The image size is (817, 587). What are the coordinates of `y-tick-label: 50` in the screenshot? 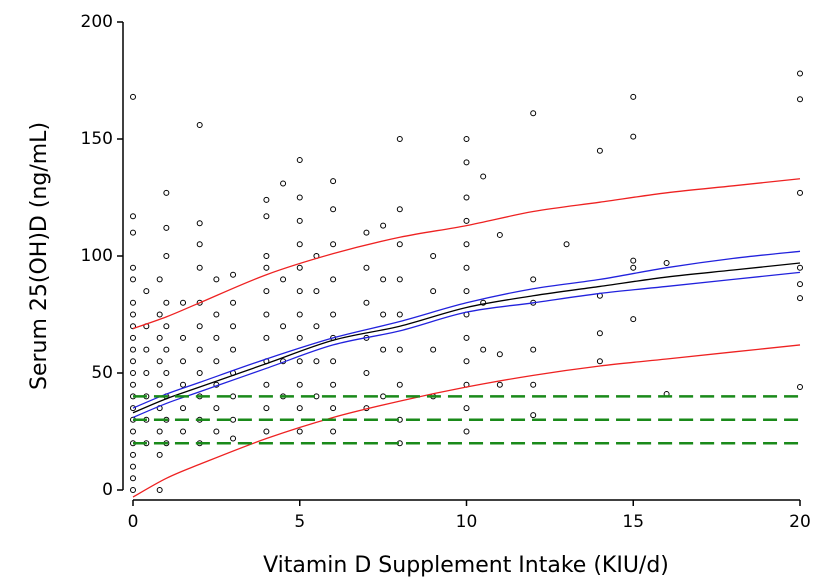 It's located at (102, 373).